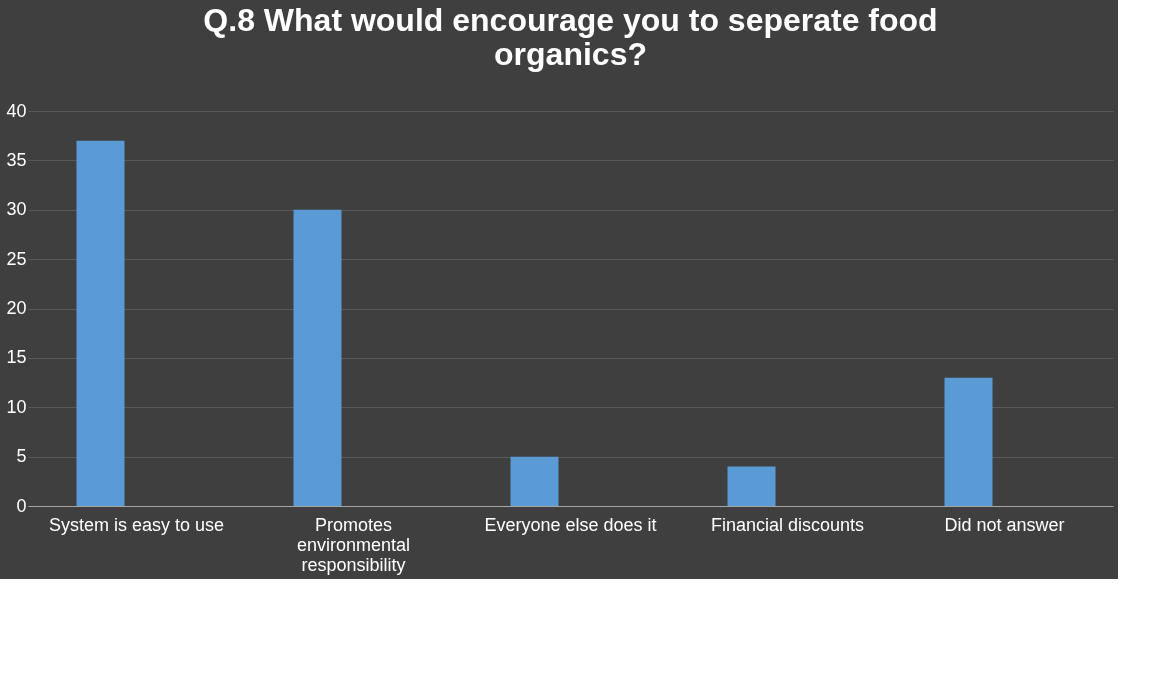 The height and width of the screenshot is (675, 1152). What do you see at coordinates (16, 406) in the screenshot?
I see `y-tick-label: 10` at bounding box center [16, 406].